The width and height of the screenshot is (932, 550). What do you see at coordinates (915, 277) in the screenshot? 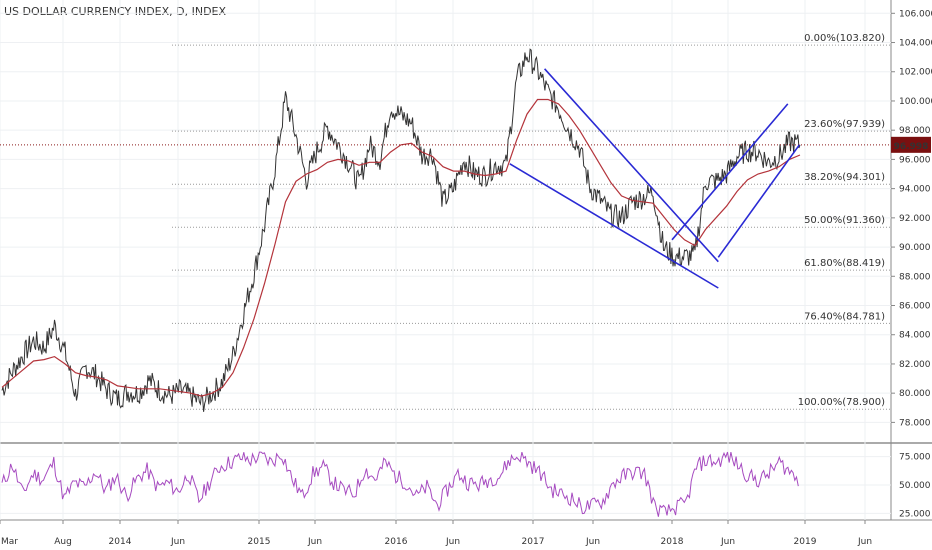
I see `y-tick-label: 88.000` at bounding box center [915, 277].